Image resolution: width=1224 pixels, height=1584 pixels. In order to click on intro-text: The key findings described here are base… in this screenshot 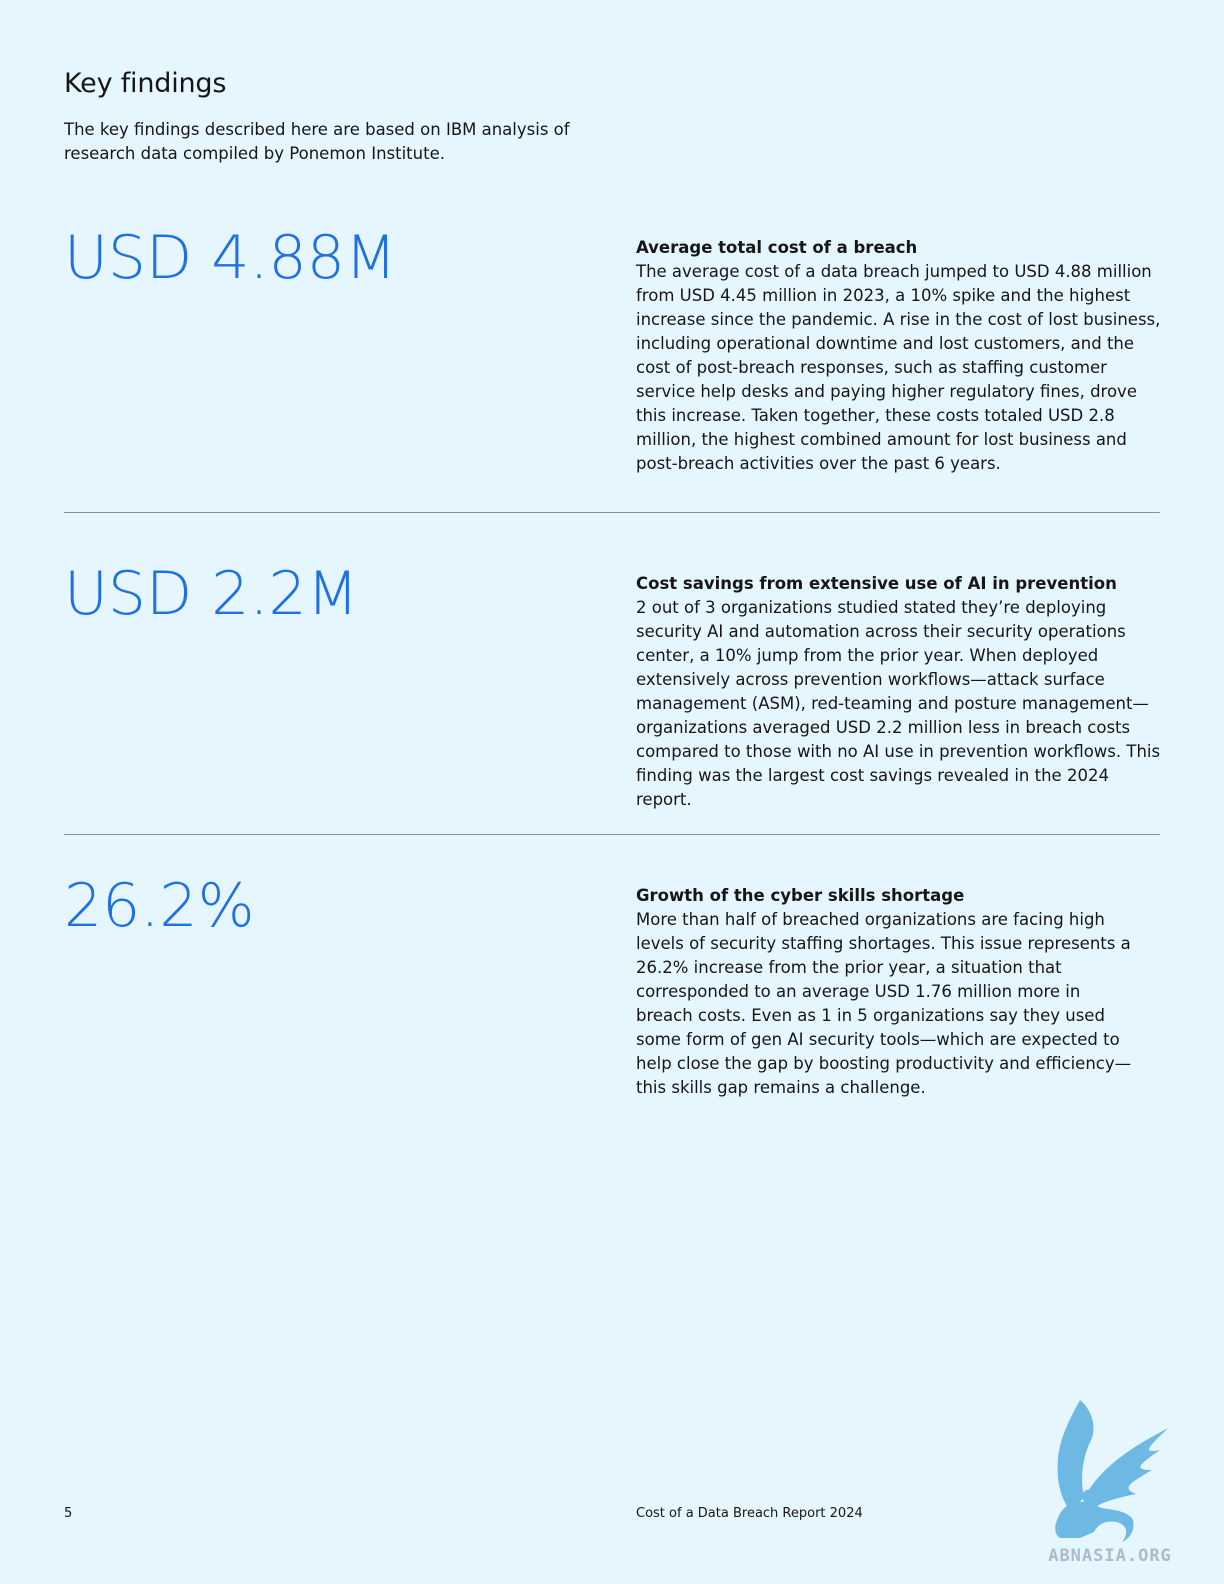, I will do `click(317, 141)`.